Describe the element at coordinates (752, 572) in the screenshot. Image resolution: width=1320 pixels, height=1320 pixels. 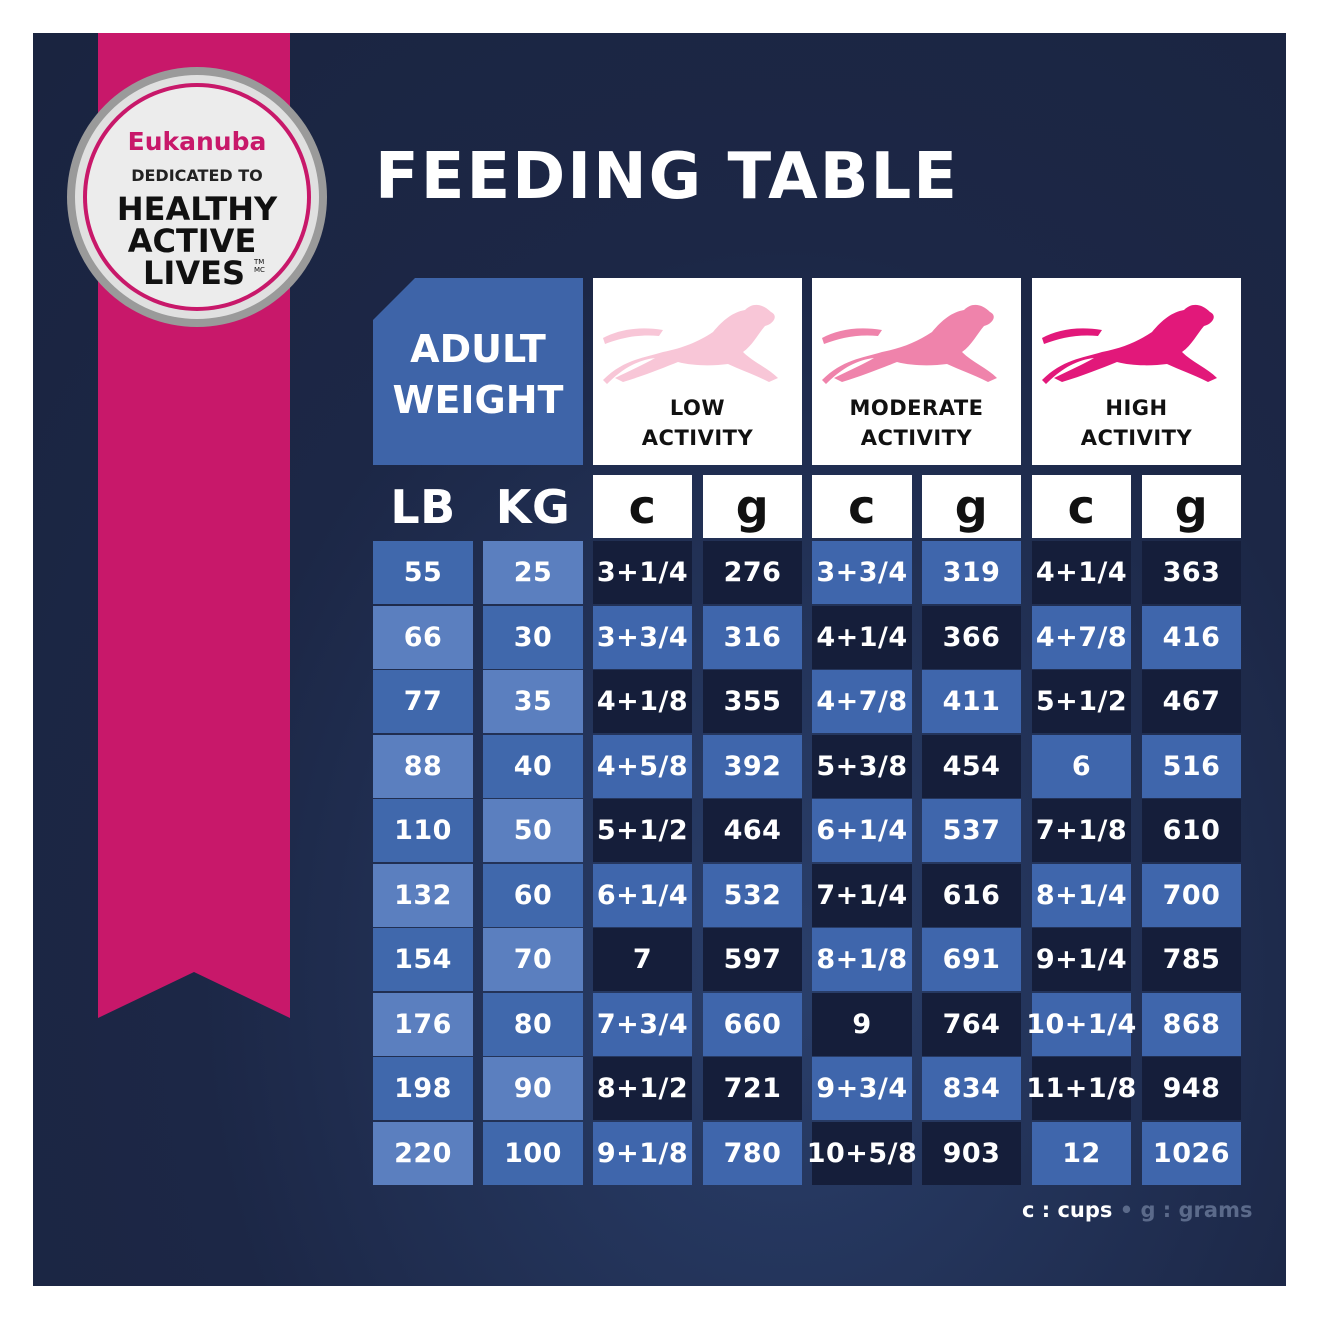
I see `table-cell: 276` at that location.